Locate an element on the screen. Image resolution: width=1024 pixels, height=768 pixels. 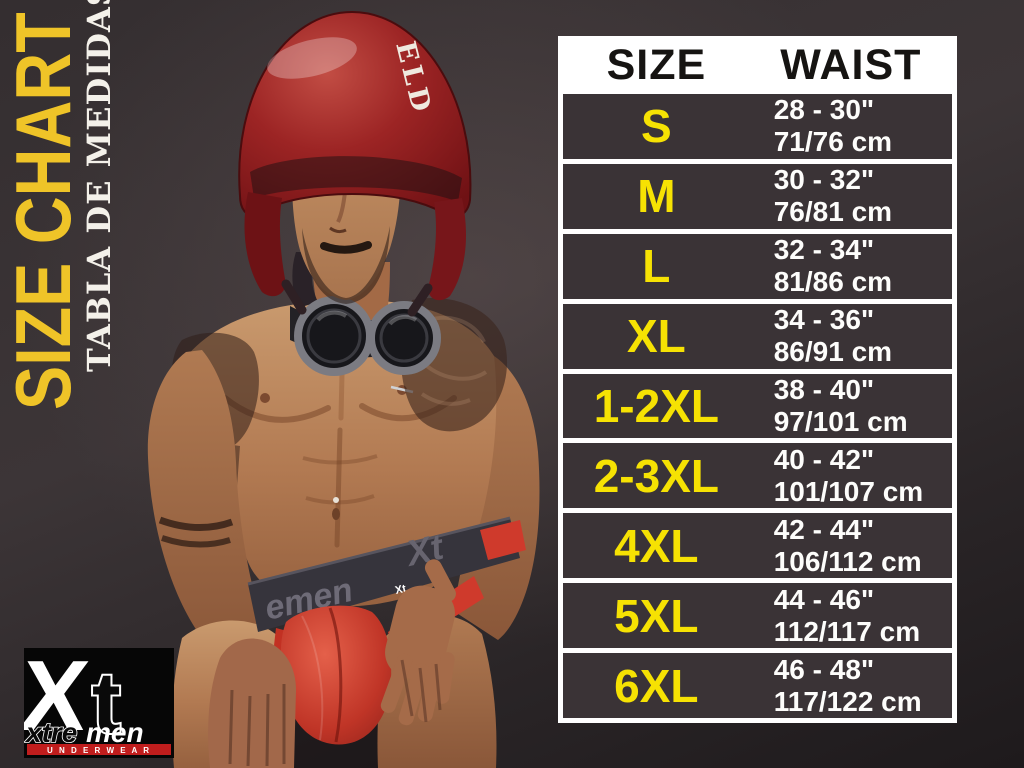
table-row: XL 34 - 36" 86/91 cm is located at coordinates (757, 336).